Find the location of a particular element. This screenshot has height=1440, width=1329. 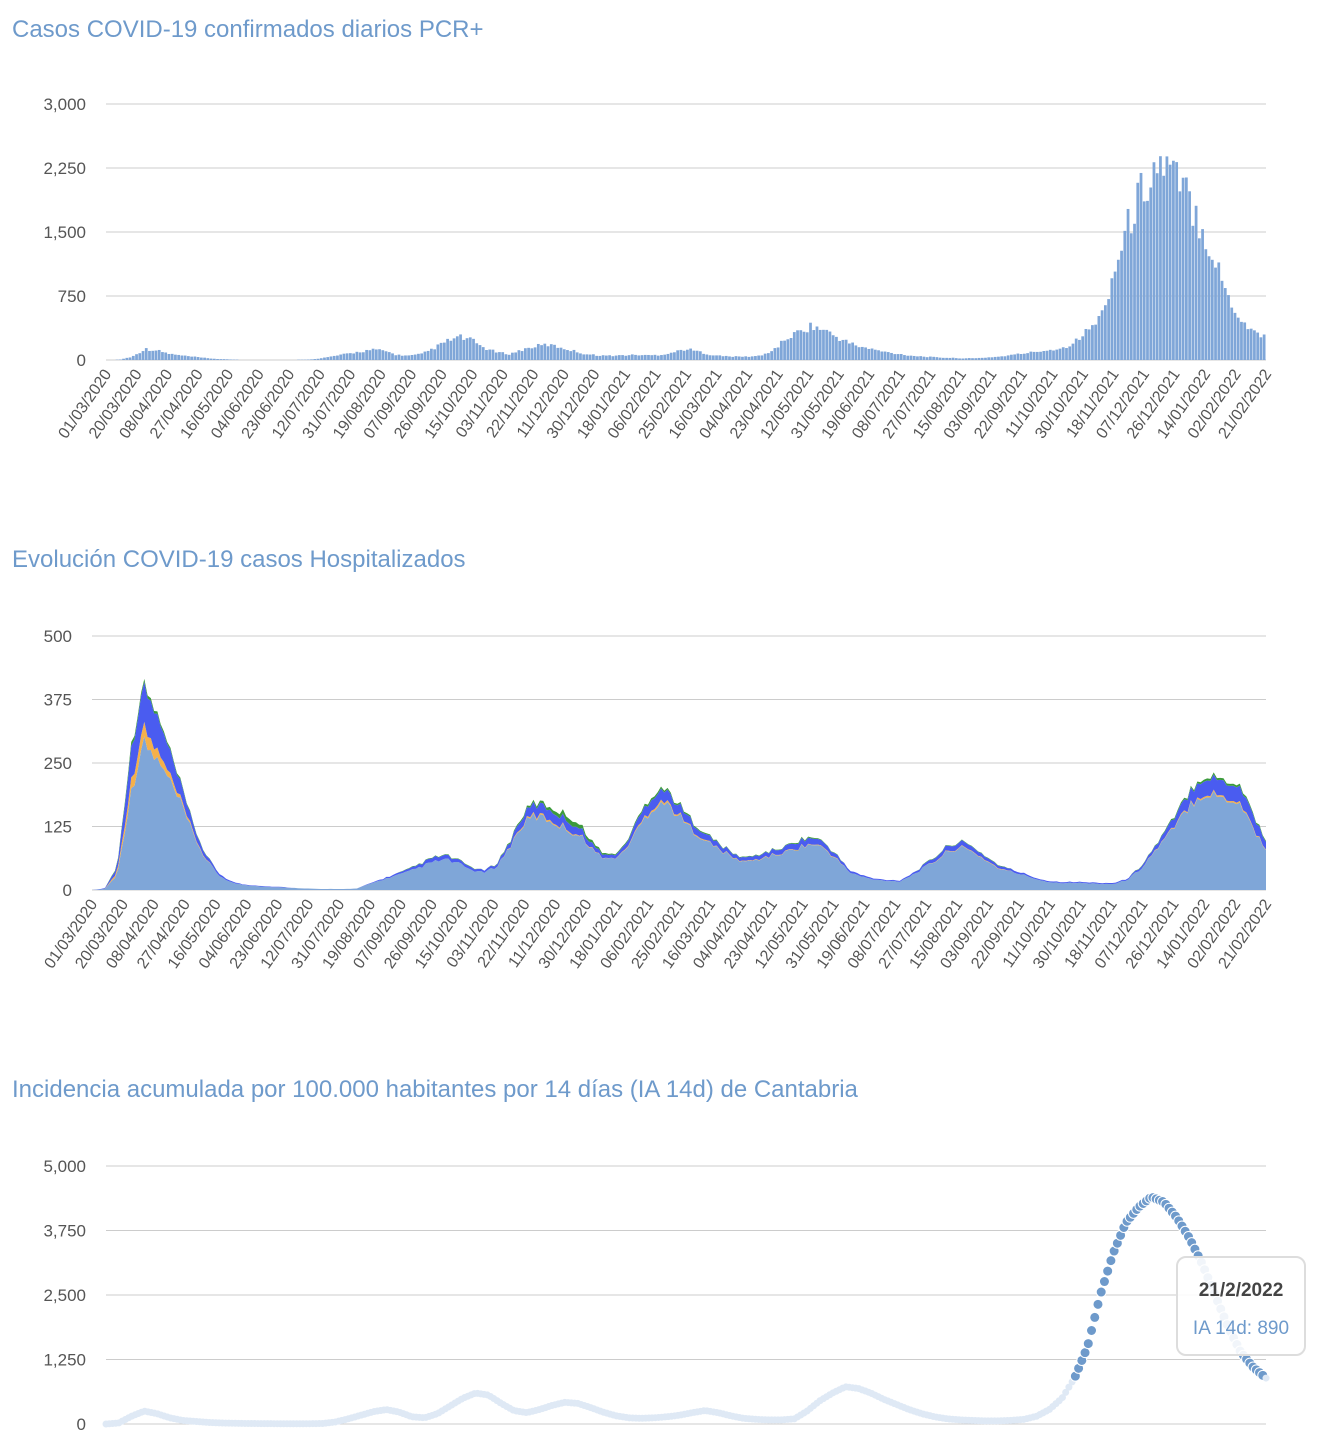

y-tick-label: 1,500 is located at coordinates (64, 232).